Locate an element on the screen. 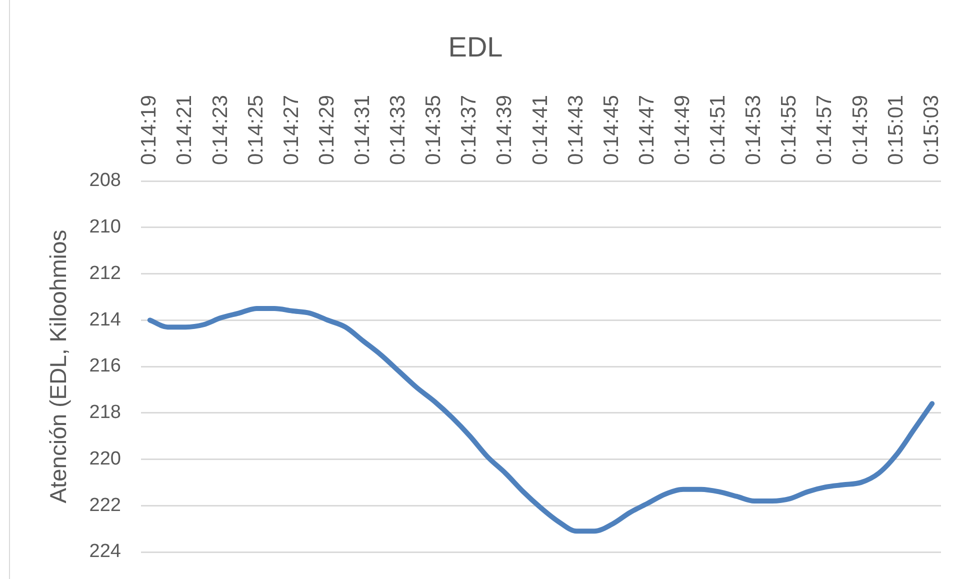 This screenshot has width=958, height=579. y-tick-label: 212 is located at coordinates (105, 273).